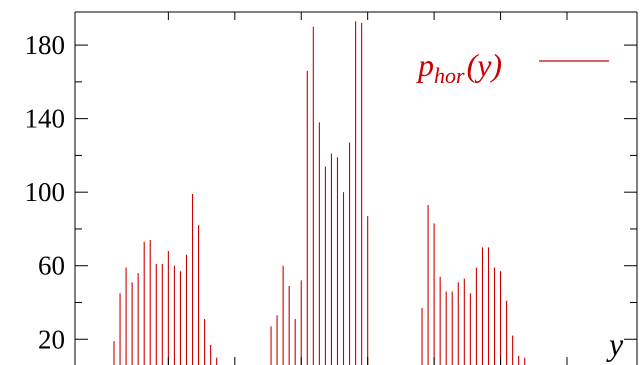 This screenshot has width=643, height=365. What do you see at coordinates (425, 65) in the screenshot?
I see `legend-label-base: p` at bounding box center [425, 65].